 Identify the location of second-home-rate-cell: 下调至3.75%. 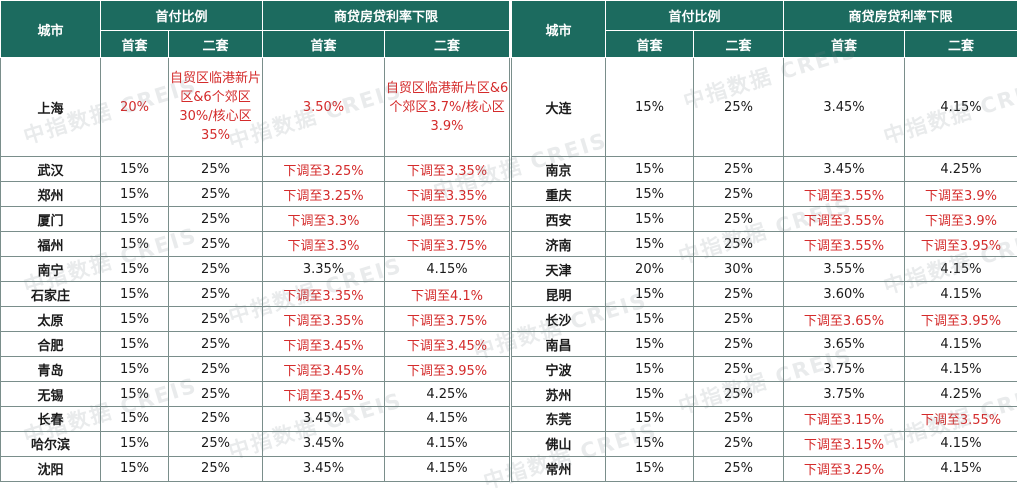
(447, 319).